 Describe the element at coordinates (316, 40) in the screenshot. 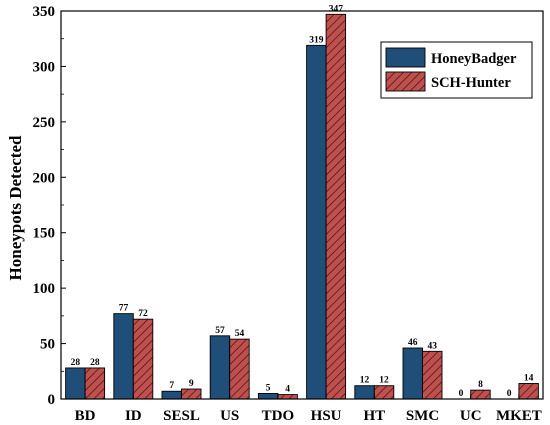

I see `data-label-honeybadger-hsu: 319` at that location.